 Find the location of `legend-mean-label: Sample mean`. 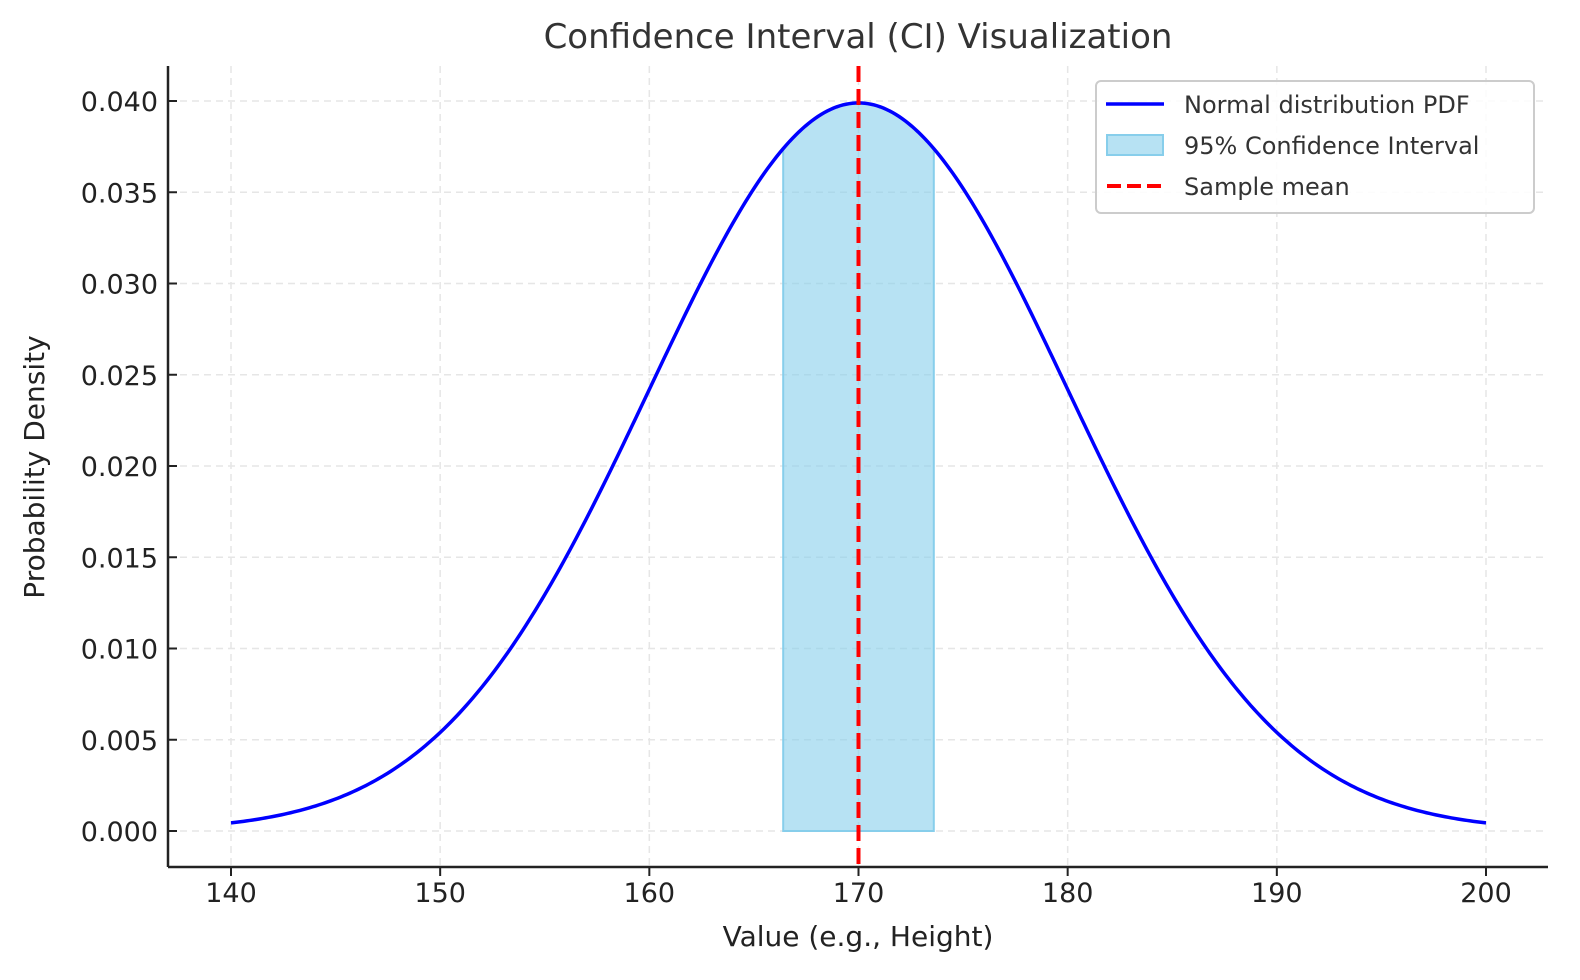

legend-mean-label: Sample mean is located at coordinates (1267, 187).